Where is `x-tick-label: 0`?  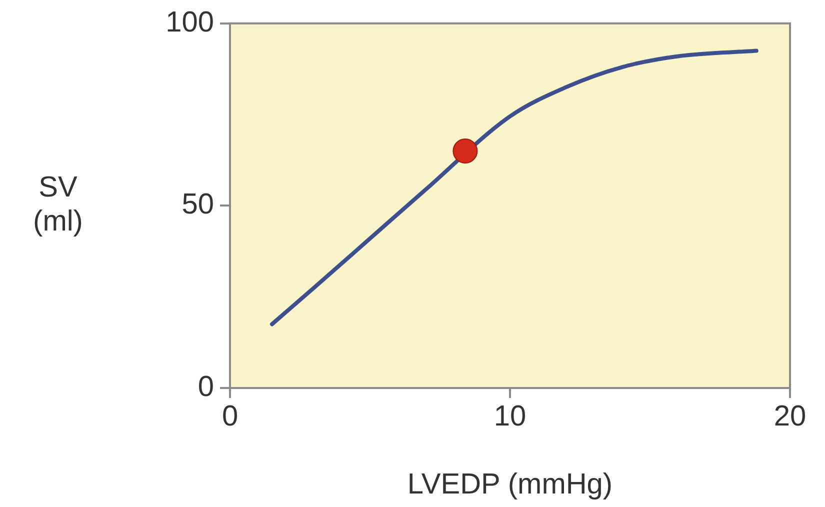 x-tick-label: 0 is located at coordinates (230, 416).